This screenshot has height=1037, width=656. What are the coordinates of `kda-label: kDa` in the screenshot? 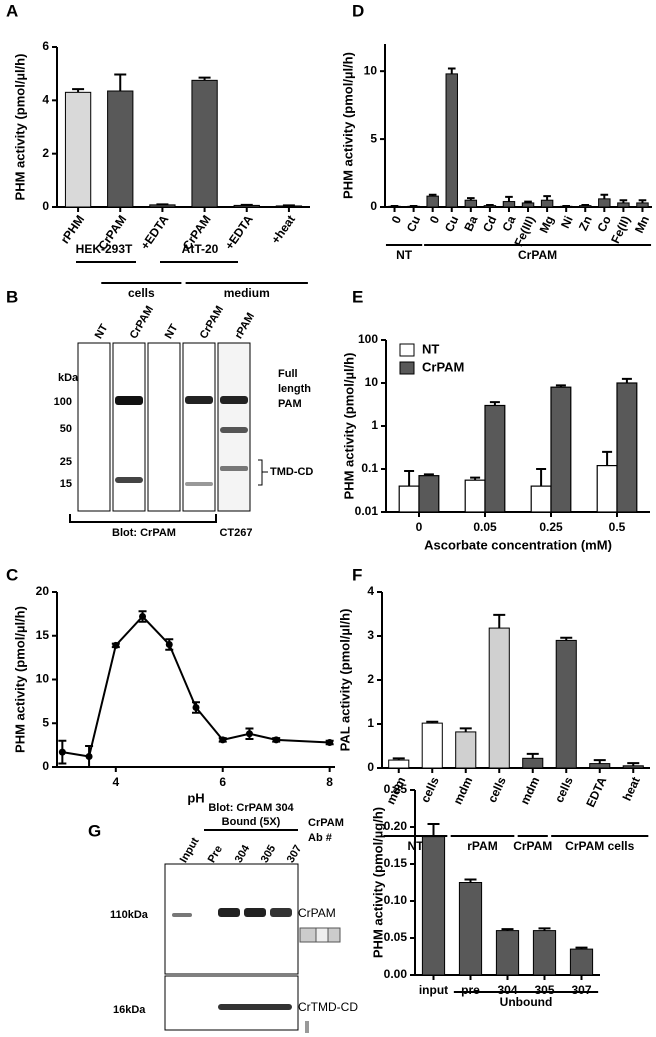 It's located at (68, 378).